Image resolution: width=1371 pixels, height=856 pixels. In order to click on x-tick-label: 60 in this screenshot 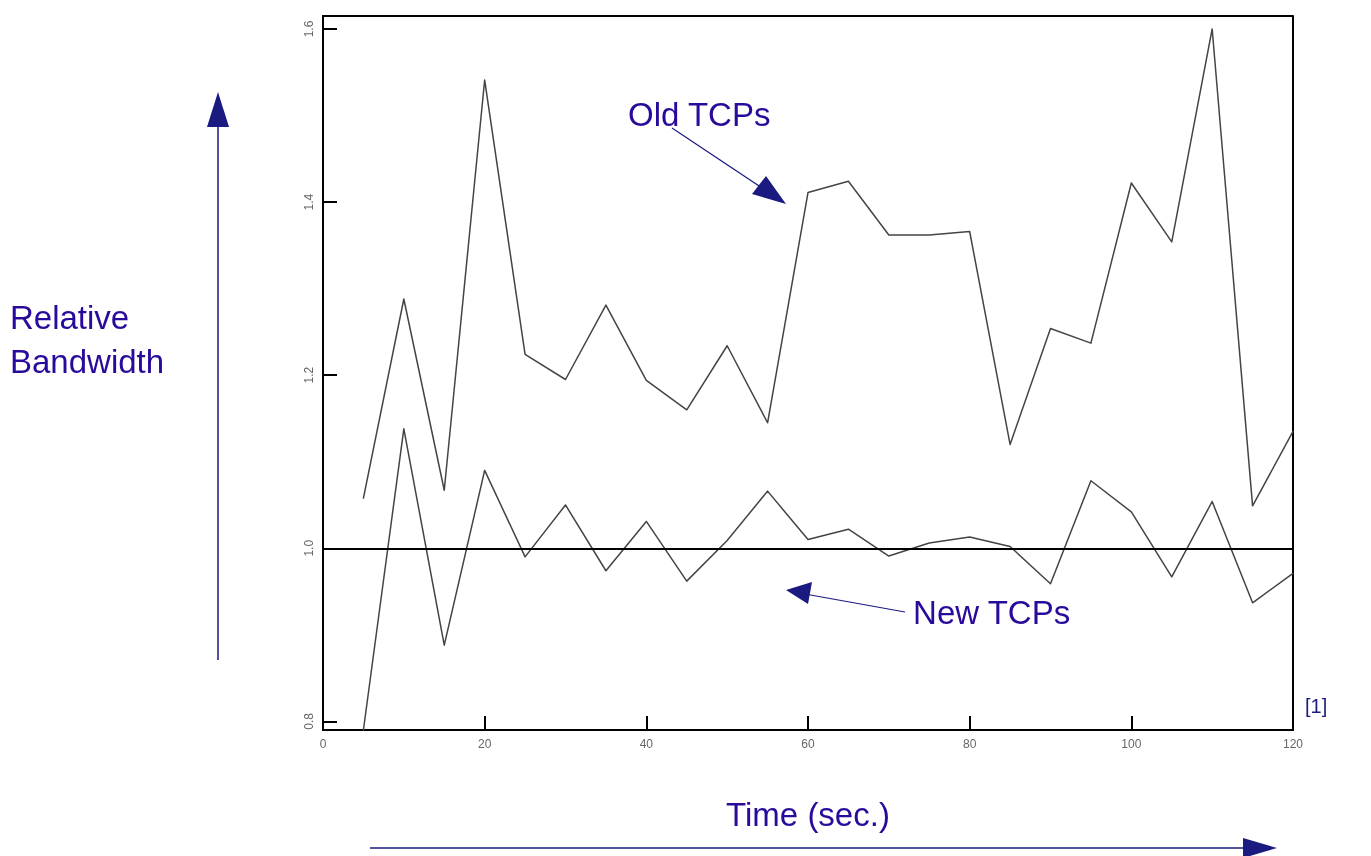, I will do `click(808, 744)`.